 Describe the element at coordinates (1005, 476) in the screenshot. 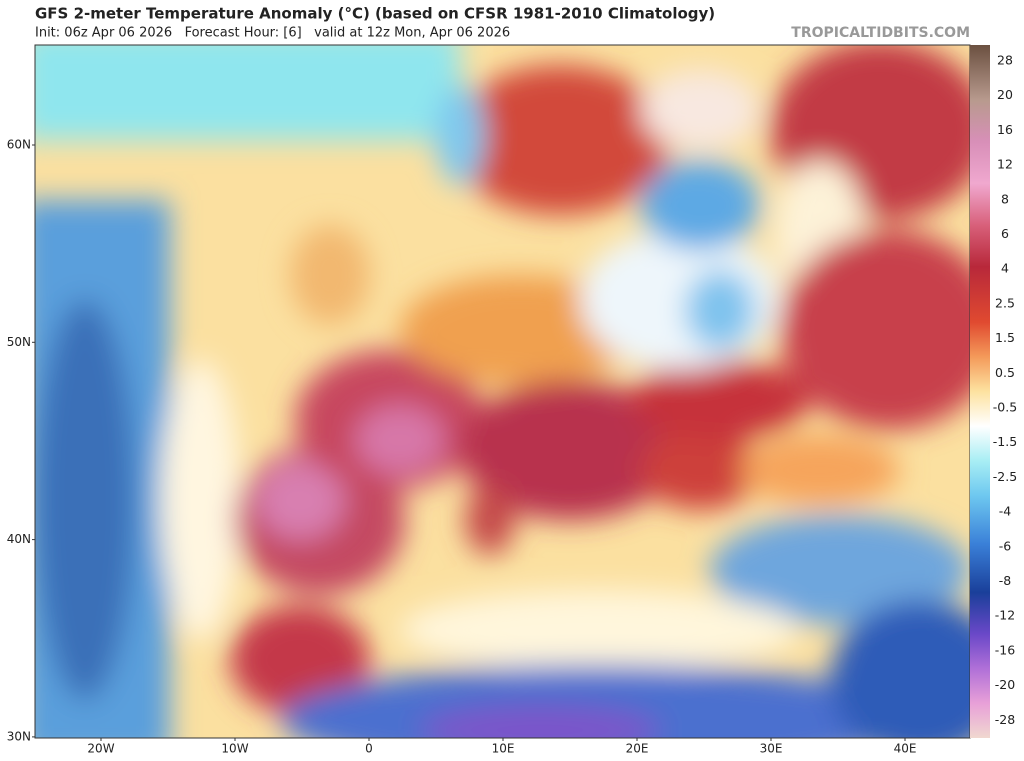

I see `colorbar-label: -2.5` at that location.